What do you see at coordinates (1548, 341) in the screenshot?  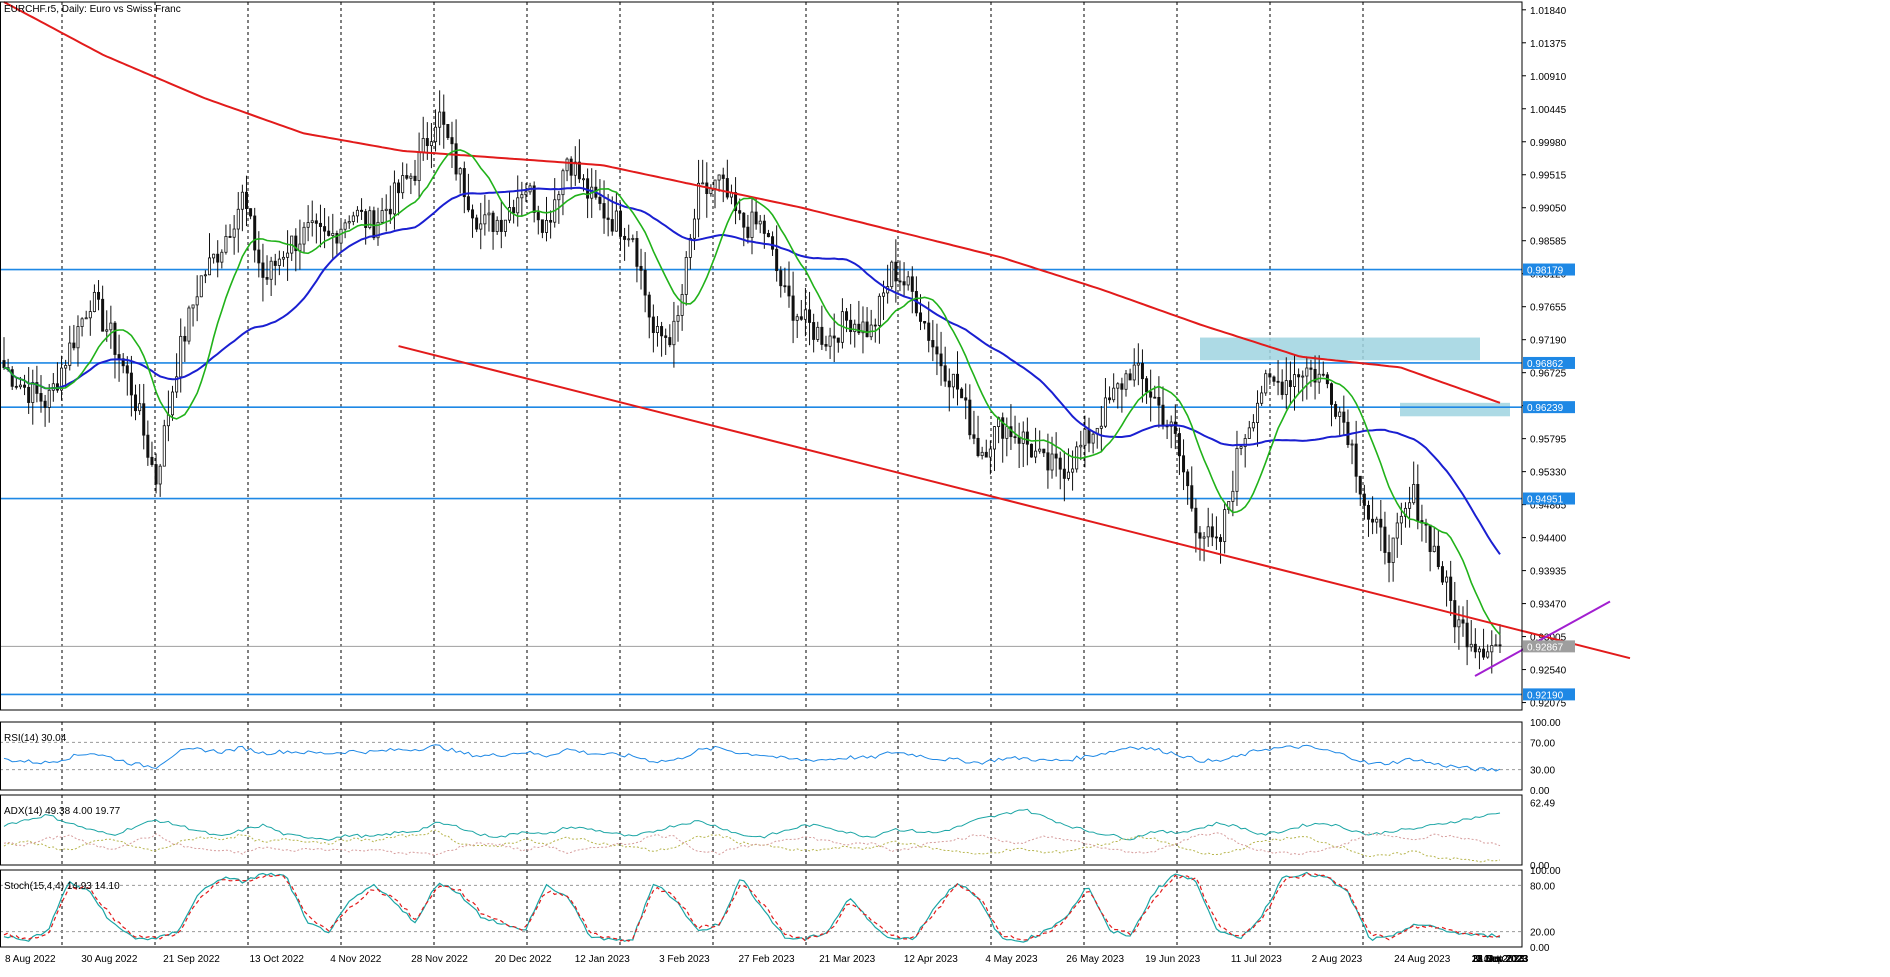 I see `price-tick-label: 0.97190` at bounding box center [1548, 341].